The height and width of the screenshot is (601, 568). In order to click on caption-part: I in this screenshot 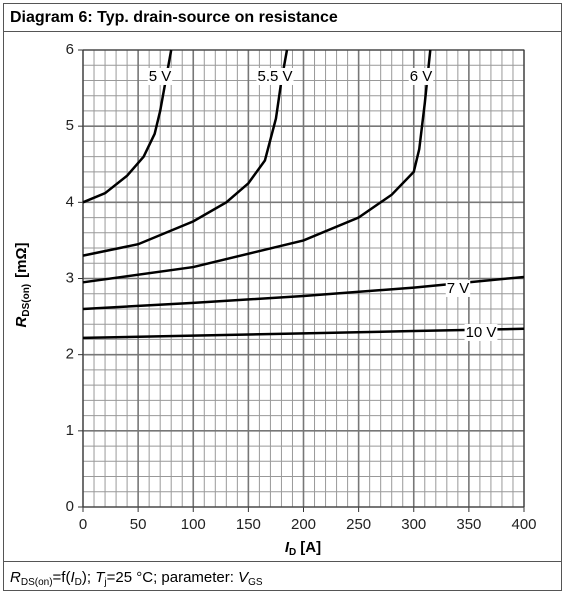, I will do `click(72, 577)`.